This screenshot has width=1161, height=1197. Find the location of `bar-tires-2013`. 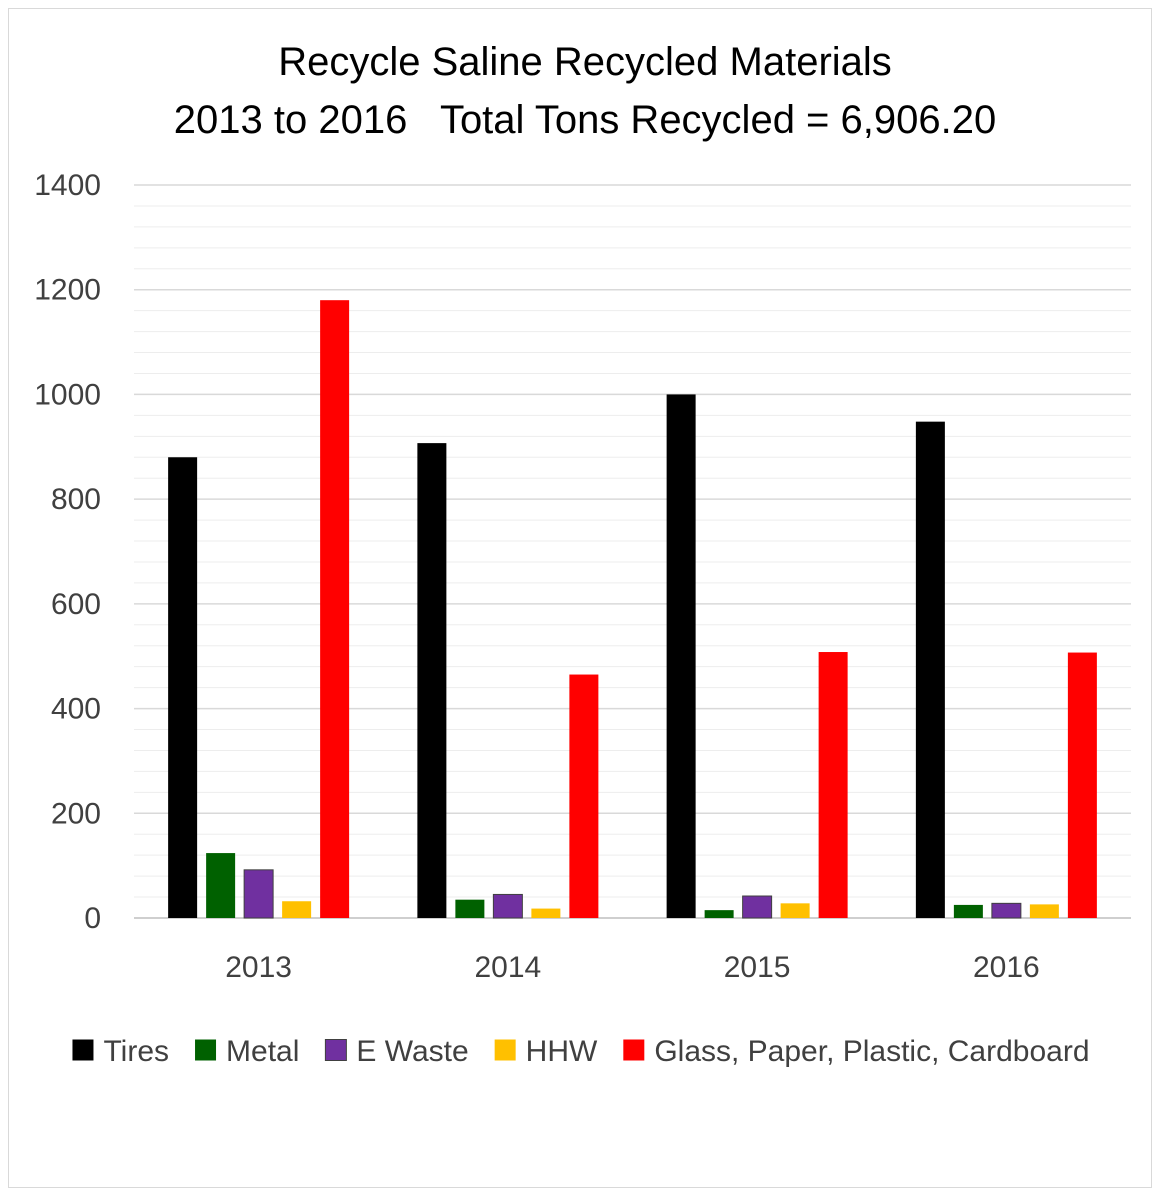

bar-tires-2013 is located at coordinates (183, 687).